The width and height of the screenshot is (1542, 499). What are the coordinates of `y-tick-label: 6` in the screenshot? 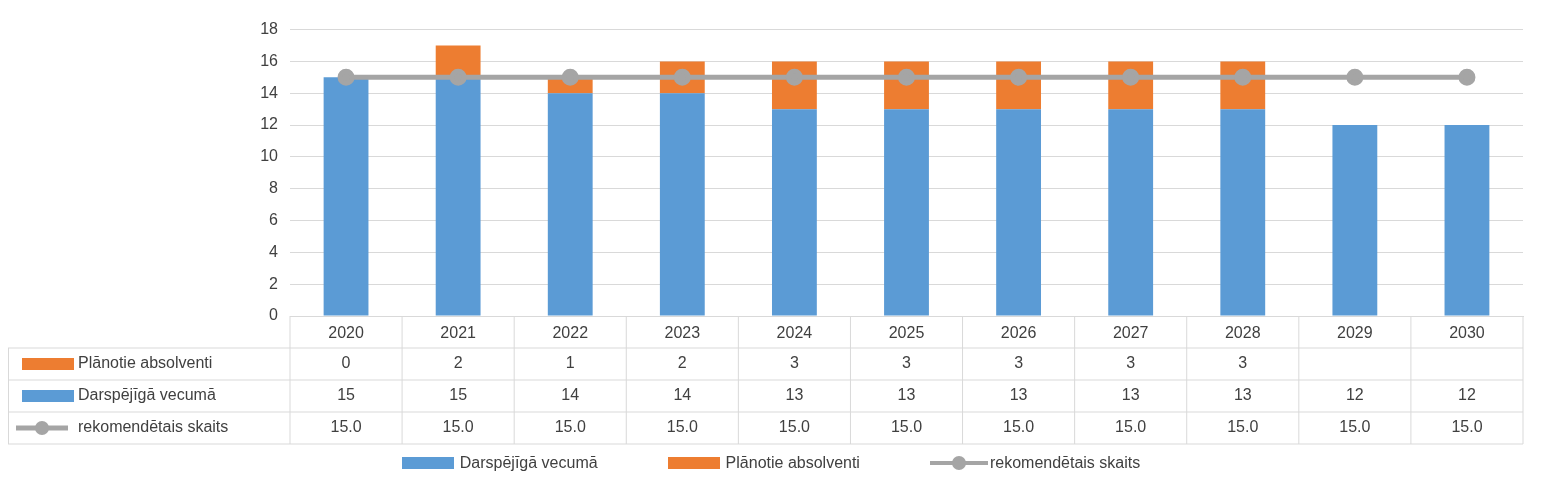 It's located at (274, 219).